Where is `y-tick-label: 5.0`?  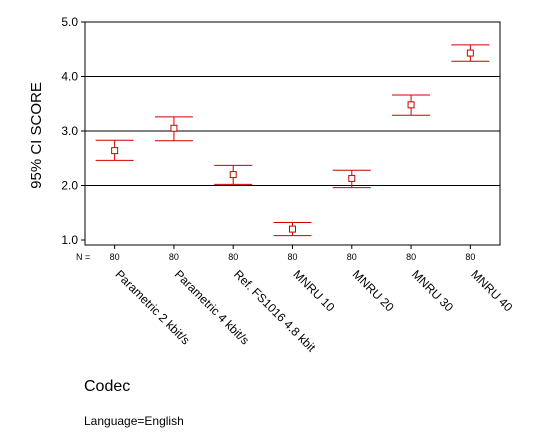 y-tick-label: 5.0 is located at coordinates (69, 22).